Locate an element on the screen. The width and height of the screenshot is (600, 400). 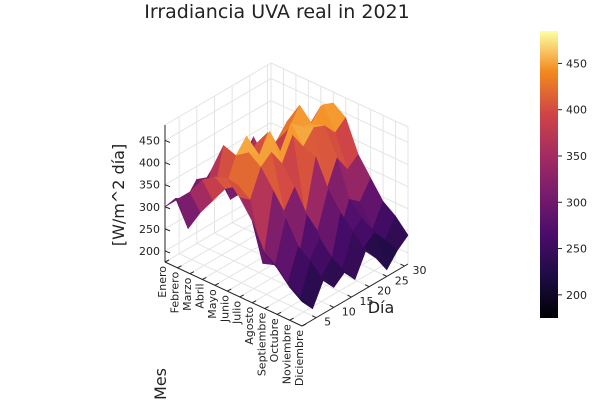
colorbar-gradient is located at coordinates (549, 174).